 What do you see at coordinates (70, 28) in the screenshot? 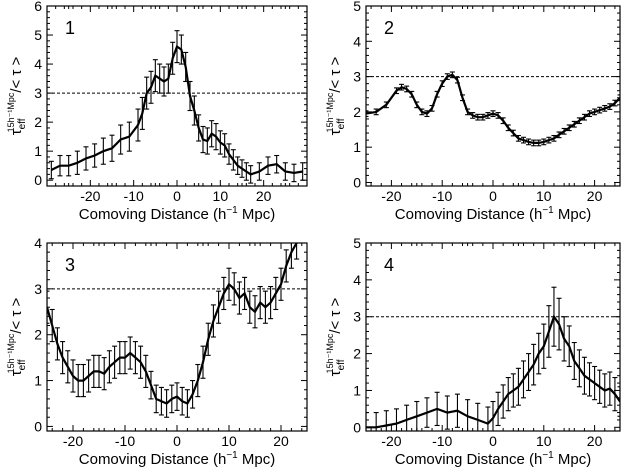
I see `panel-label: 1` at bounding box center [70, 28].